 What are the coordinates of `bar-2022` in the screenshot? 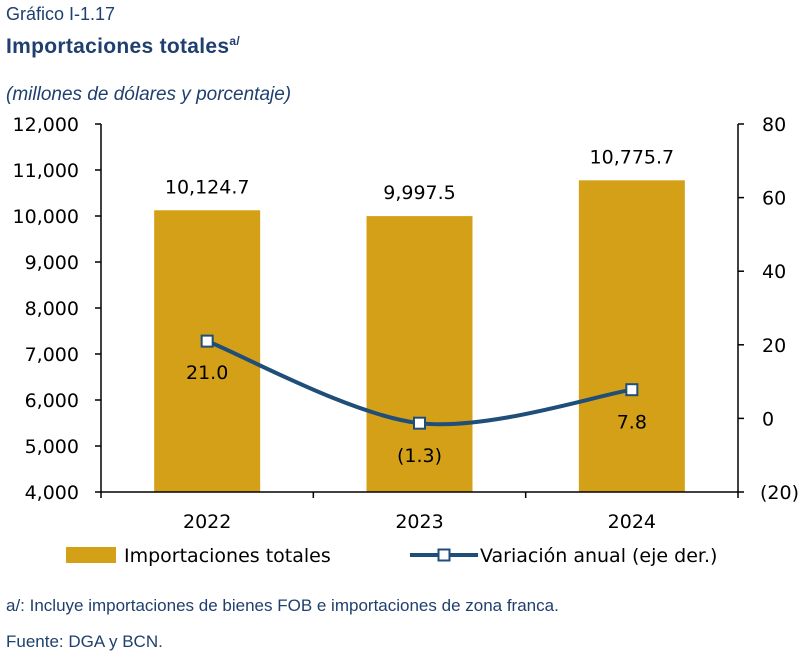 It's located at (207, 351).